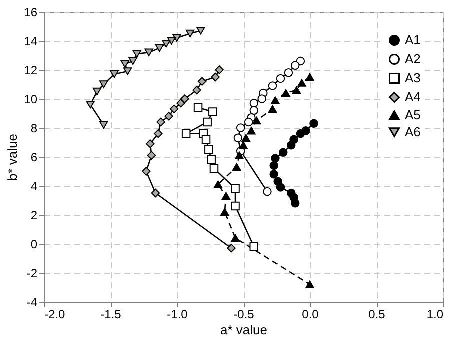 This screenshot has width=450, height=343. I want to click on legend-label: A1, so click(413, 40).